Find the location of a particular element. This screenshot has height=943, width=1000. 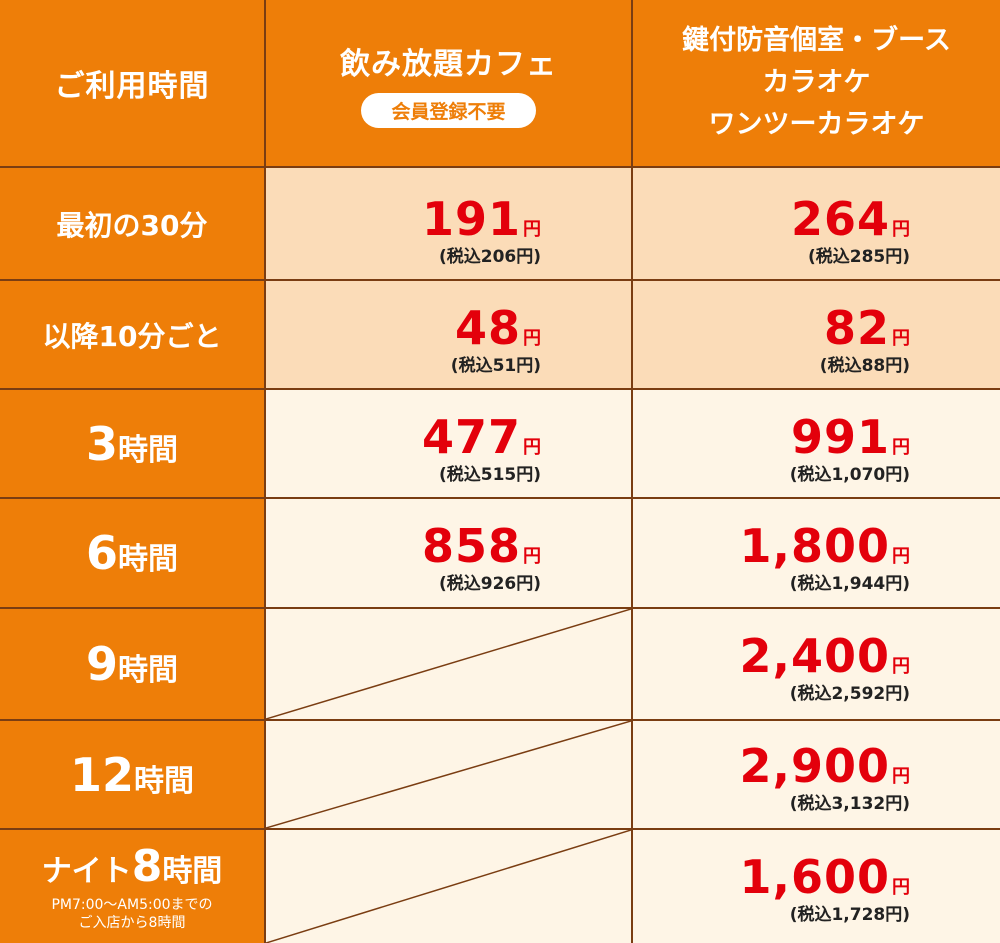

row-label-cell: 6時間 is located at coordinates (132, 553).